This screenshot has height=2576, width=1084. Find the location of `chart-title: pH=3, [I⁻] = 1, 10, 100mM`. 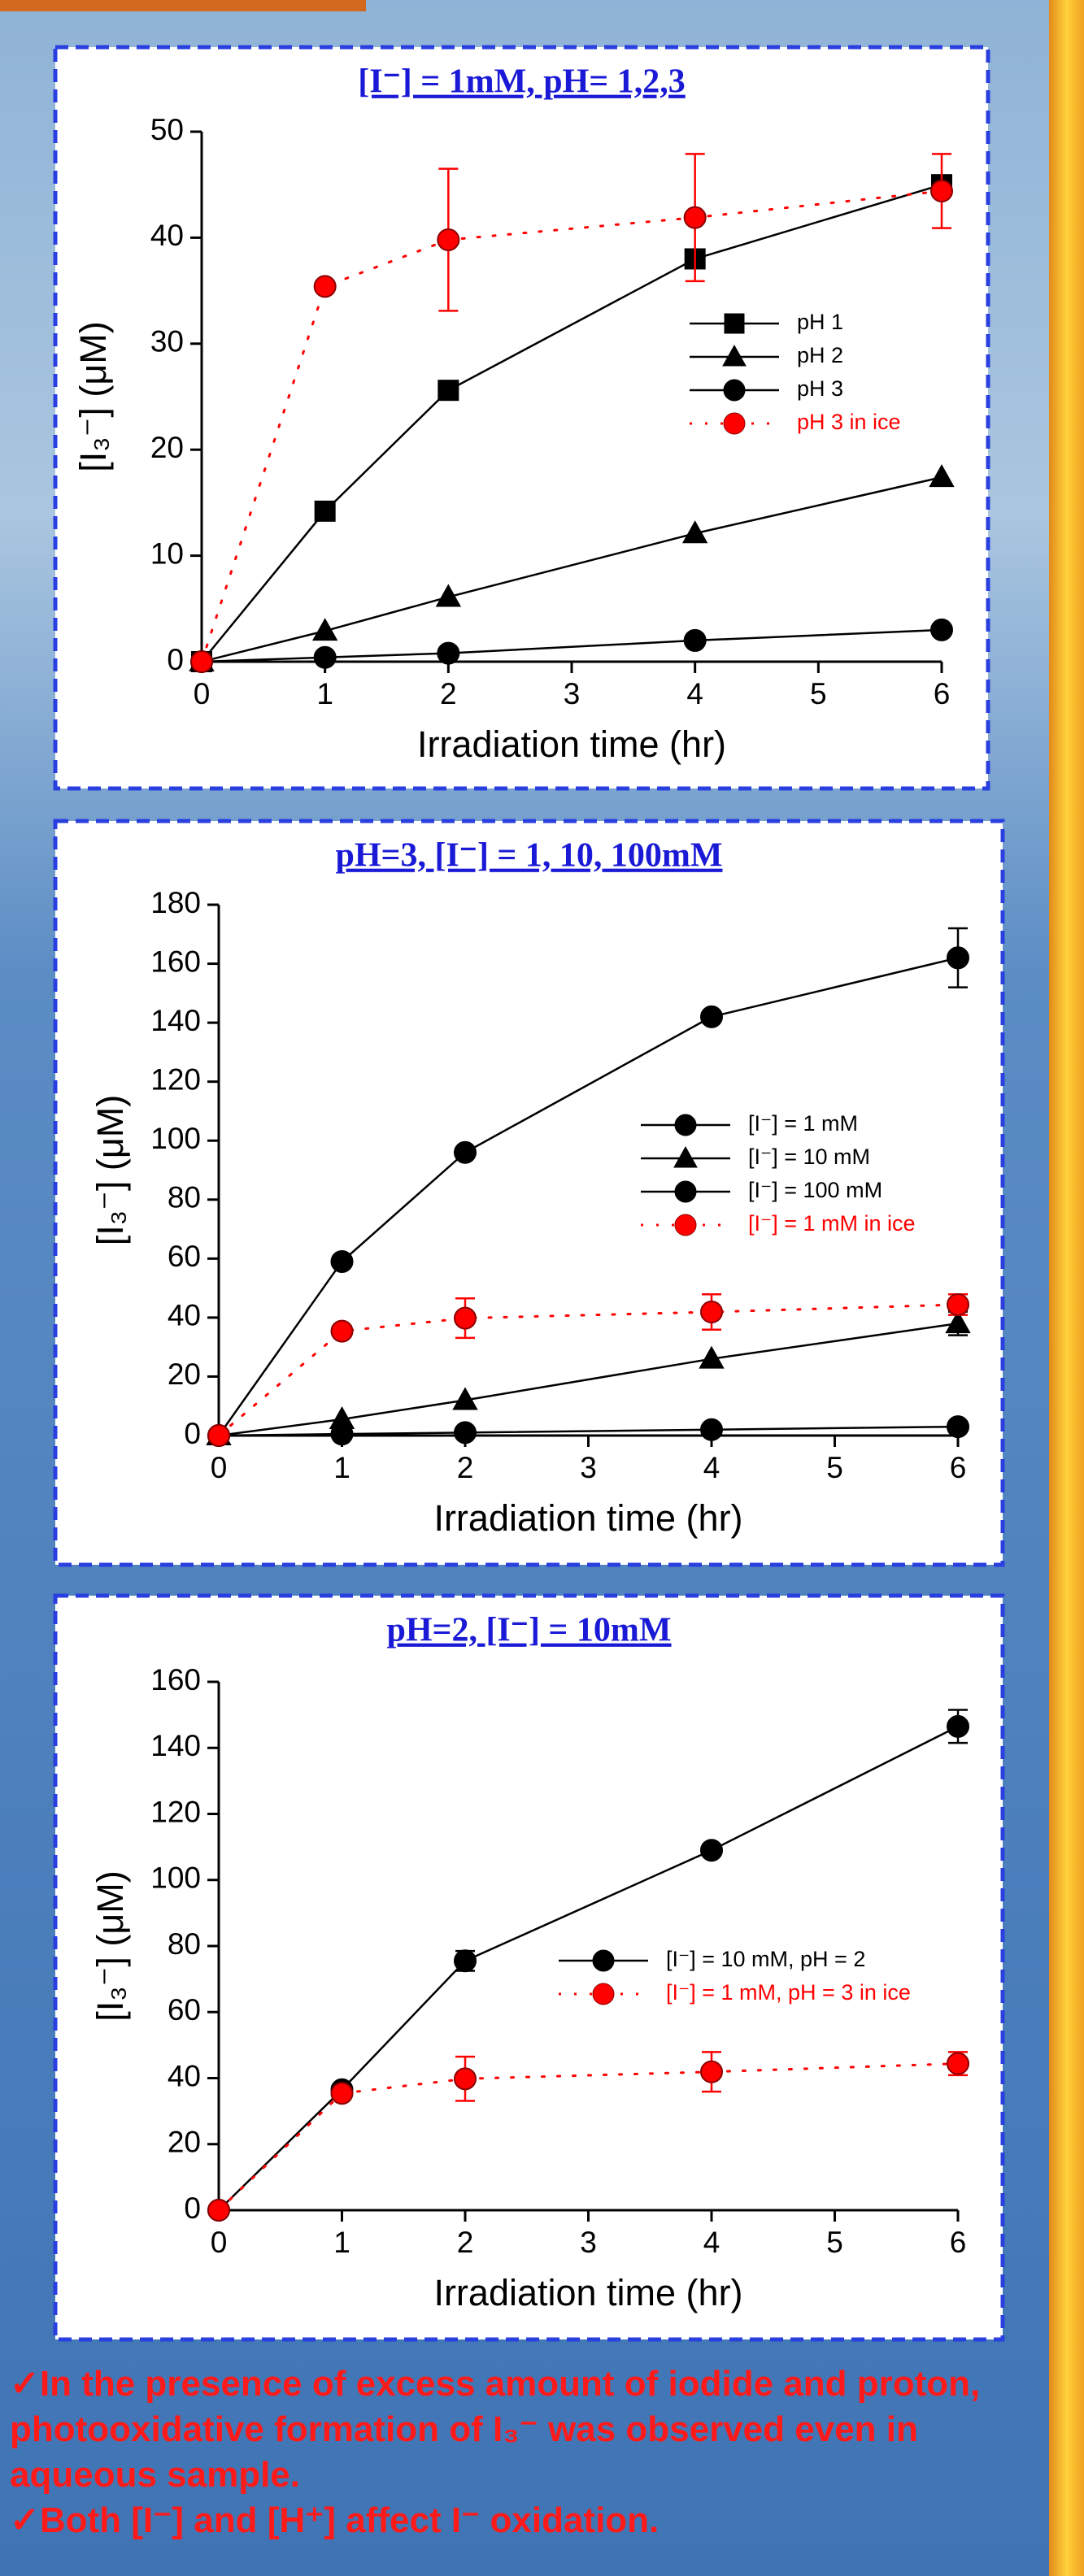

chart-title: pH=3, [I⁻] = 1, 10, 100mM is located at coordinates (528, 856).